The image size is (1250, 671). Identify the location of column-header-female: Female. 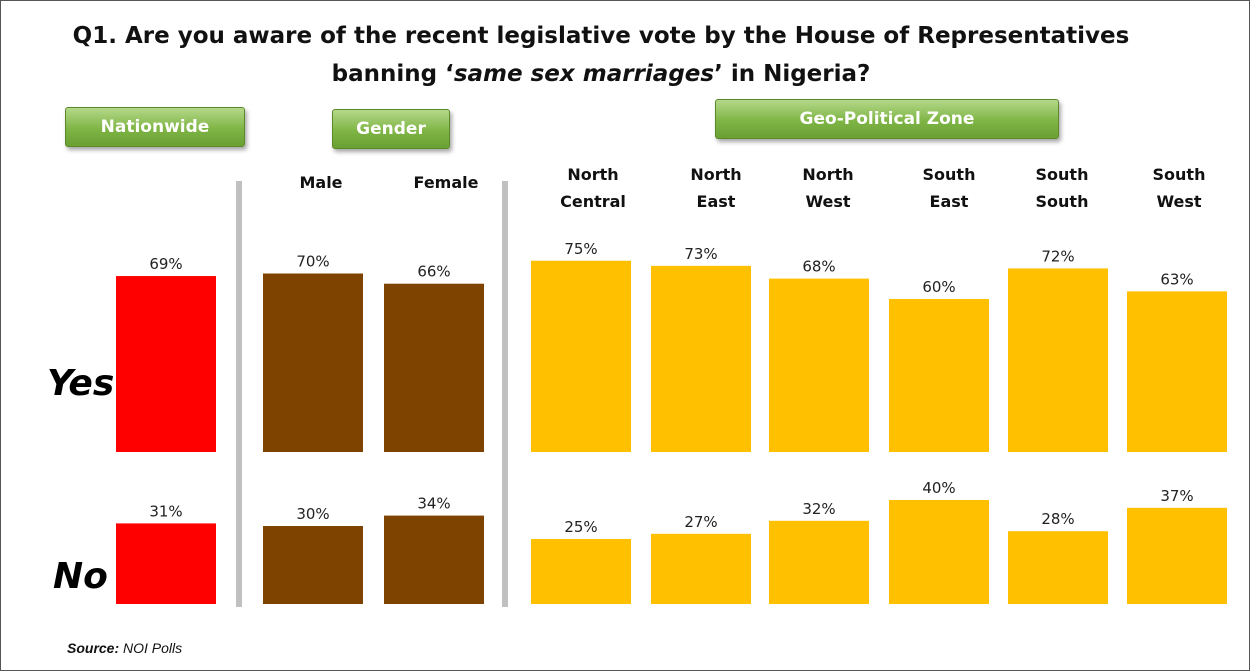
(446, 182).